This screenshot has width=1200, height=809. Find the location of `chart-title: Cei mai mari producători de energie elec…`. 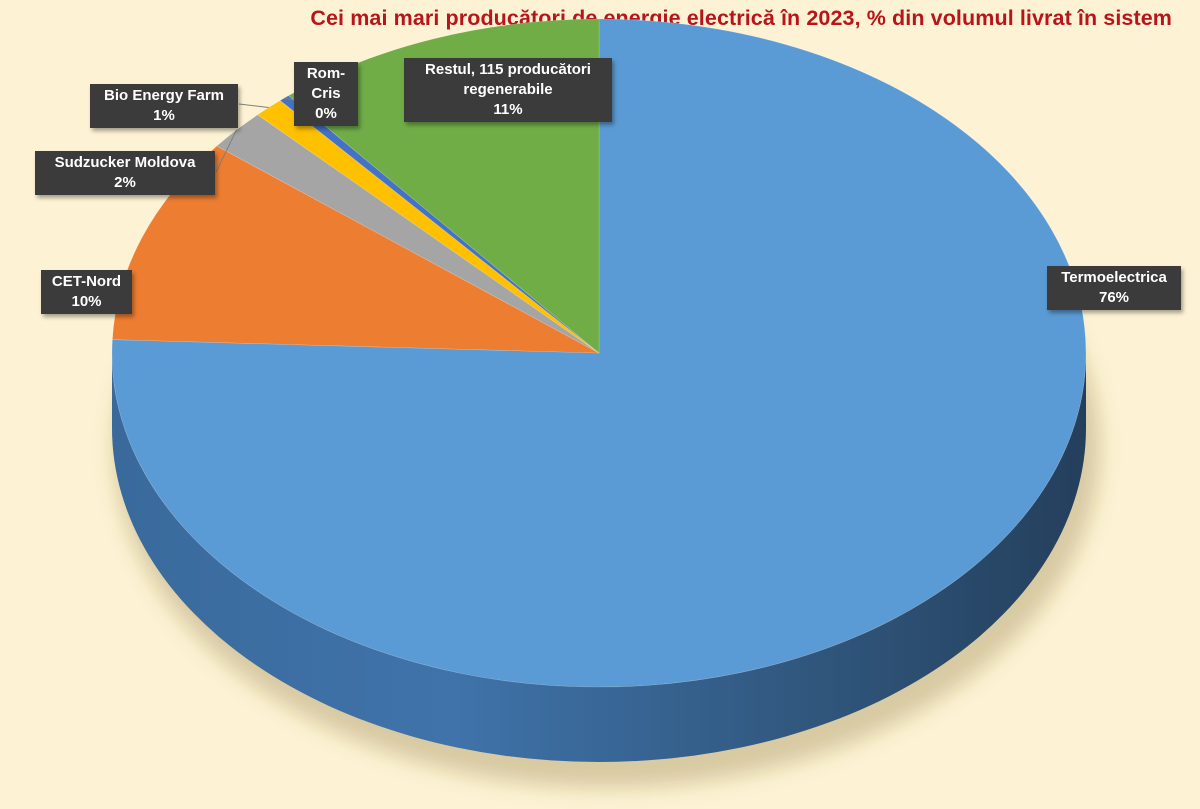

chart-title: Cei mai mari producători de energie elec… is located at coordinates (741, 18).